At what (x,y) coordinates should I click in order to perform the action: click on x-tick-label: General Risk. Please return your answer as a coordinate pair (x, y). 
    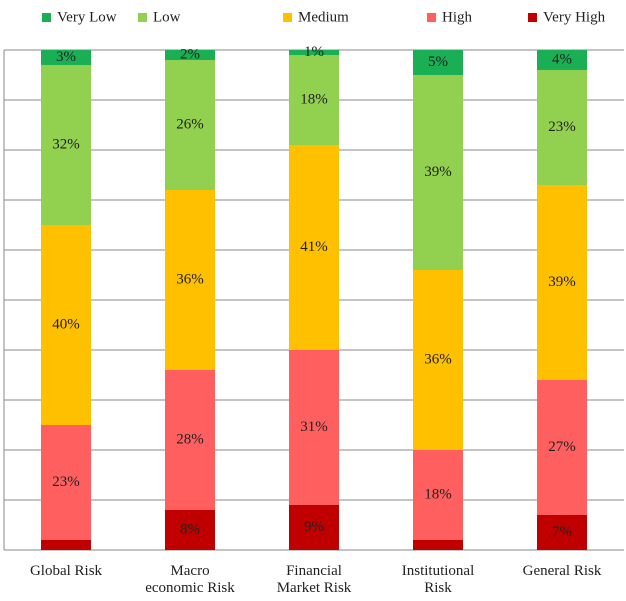
    Looking at the image, I should click on (562, 571).